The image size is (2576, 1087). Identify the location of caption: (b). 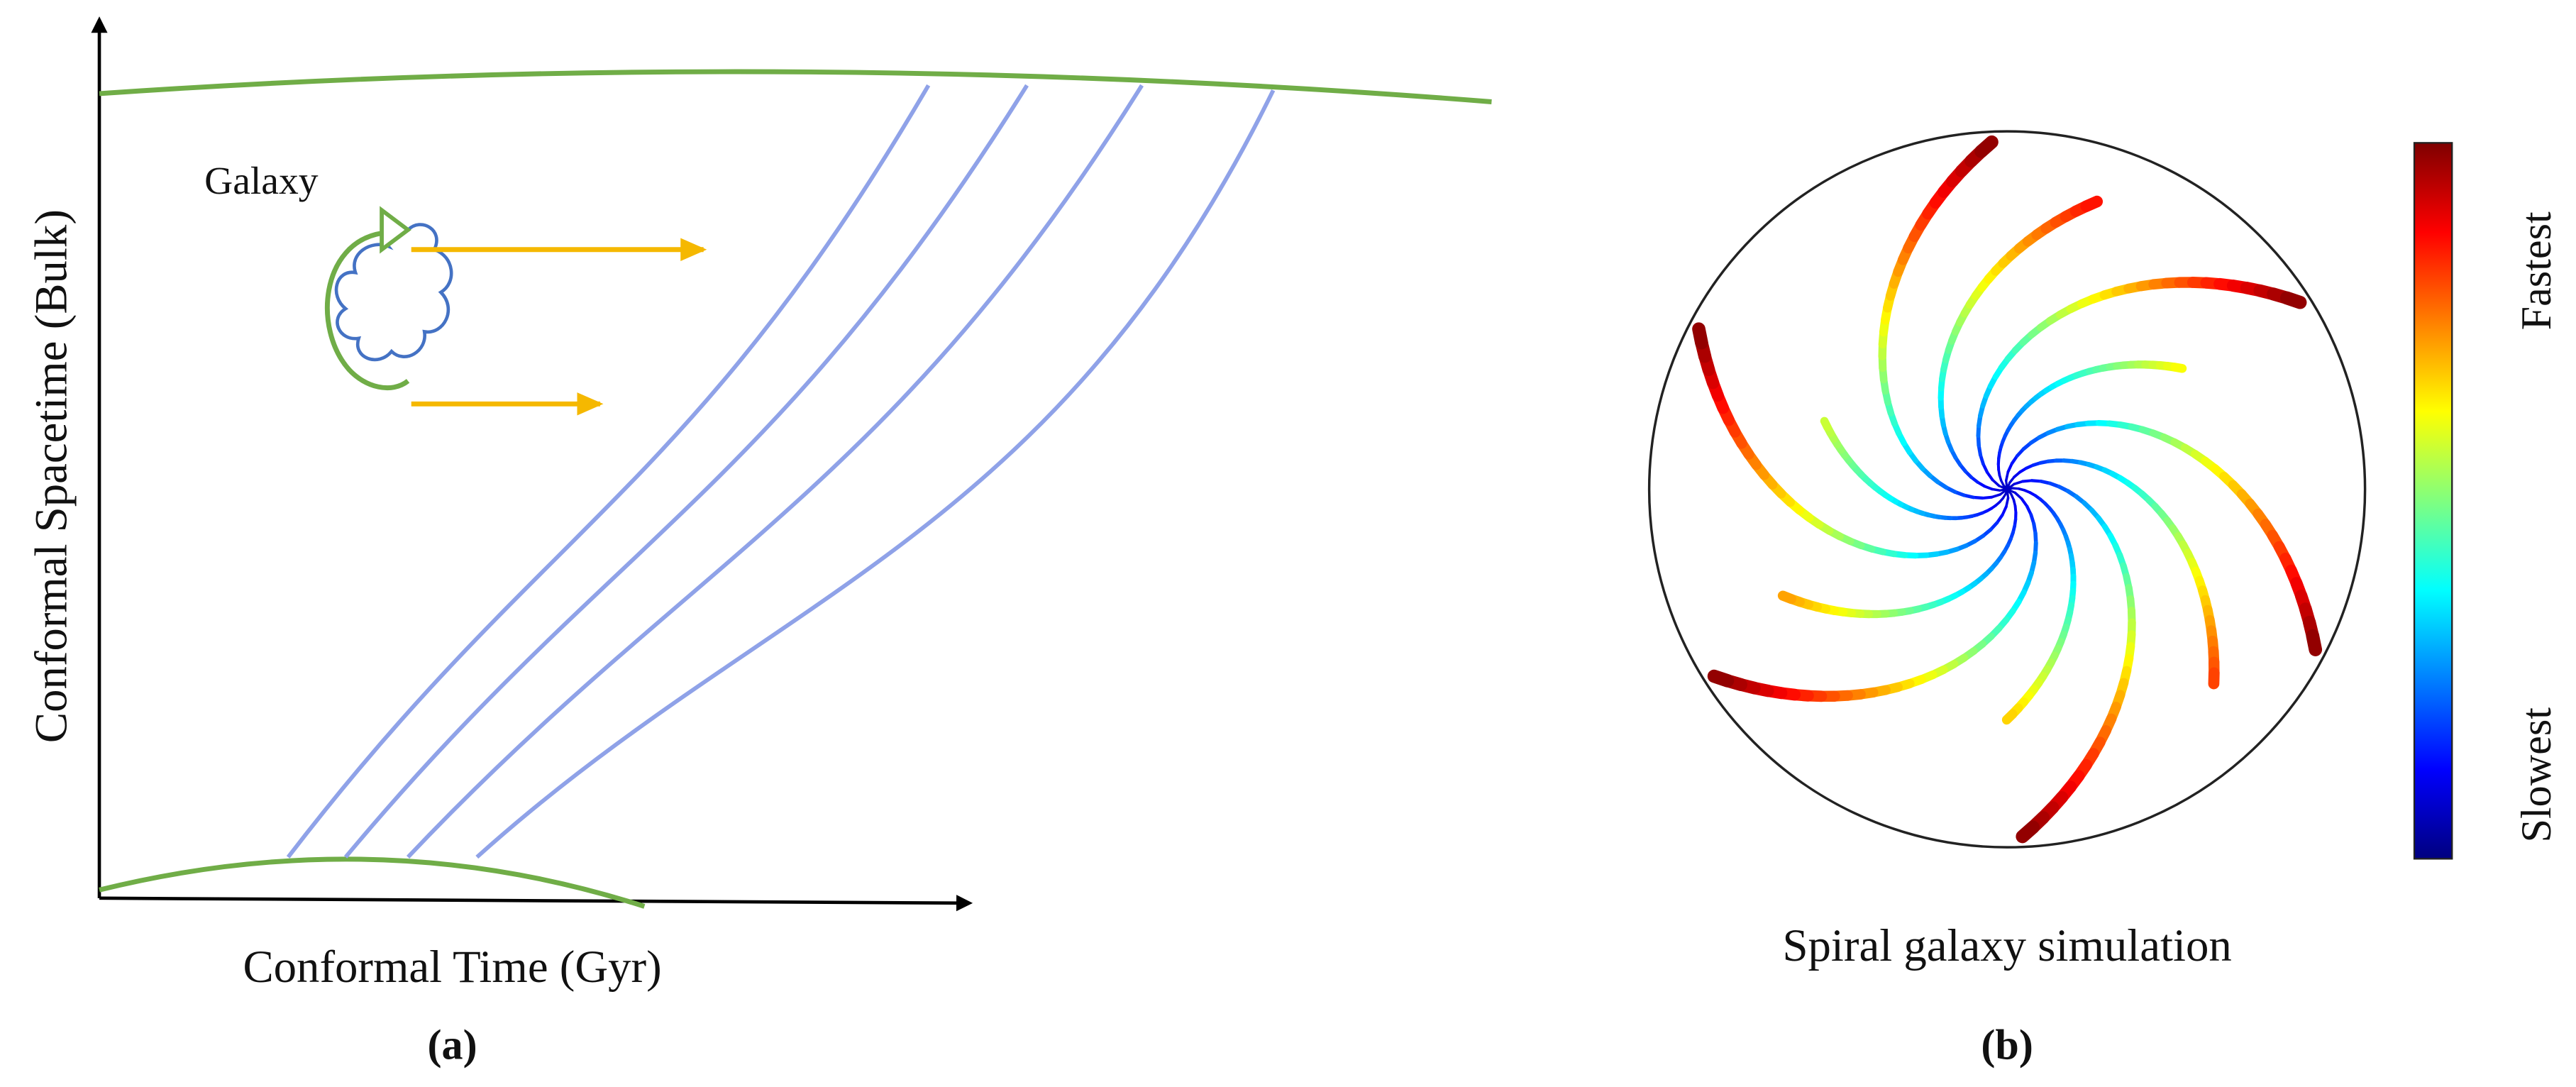
(2007, 1045).